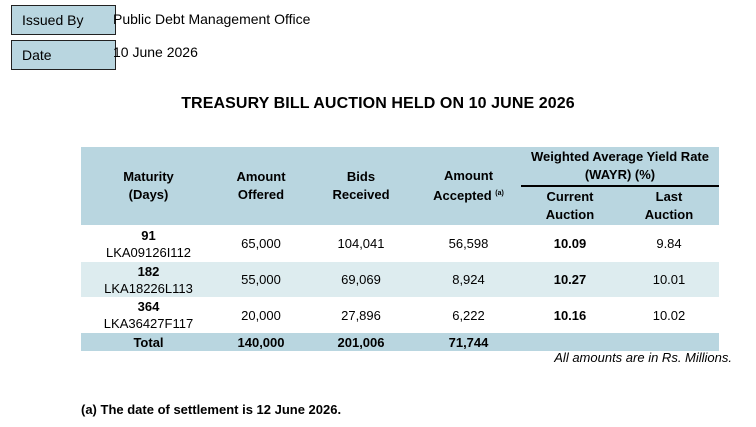 The image size is (756, 427). Describe the element at coordinates (361, 185) in the screenshot. I see `header-bids-received: Bids Received` at that location.